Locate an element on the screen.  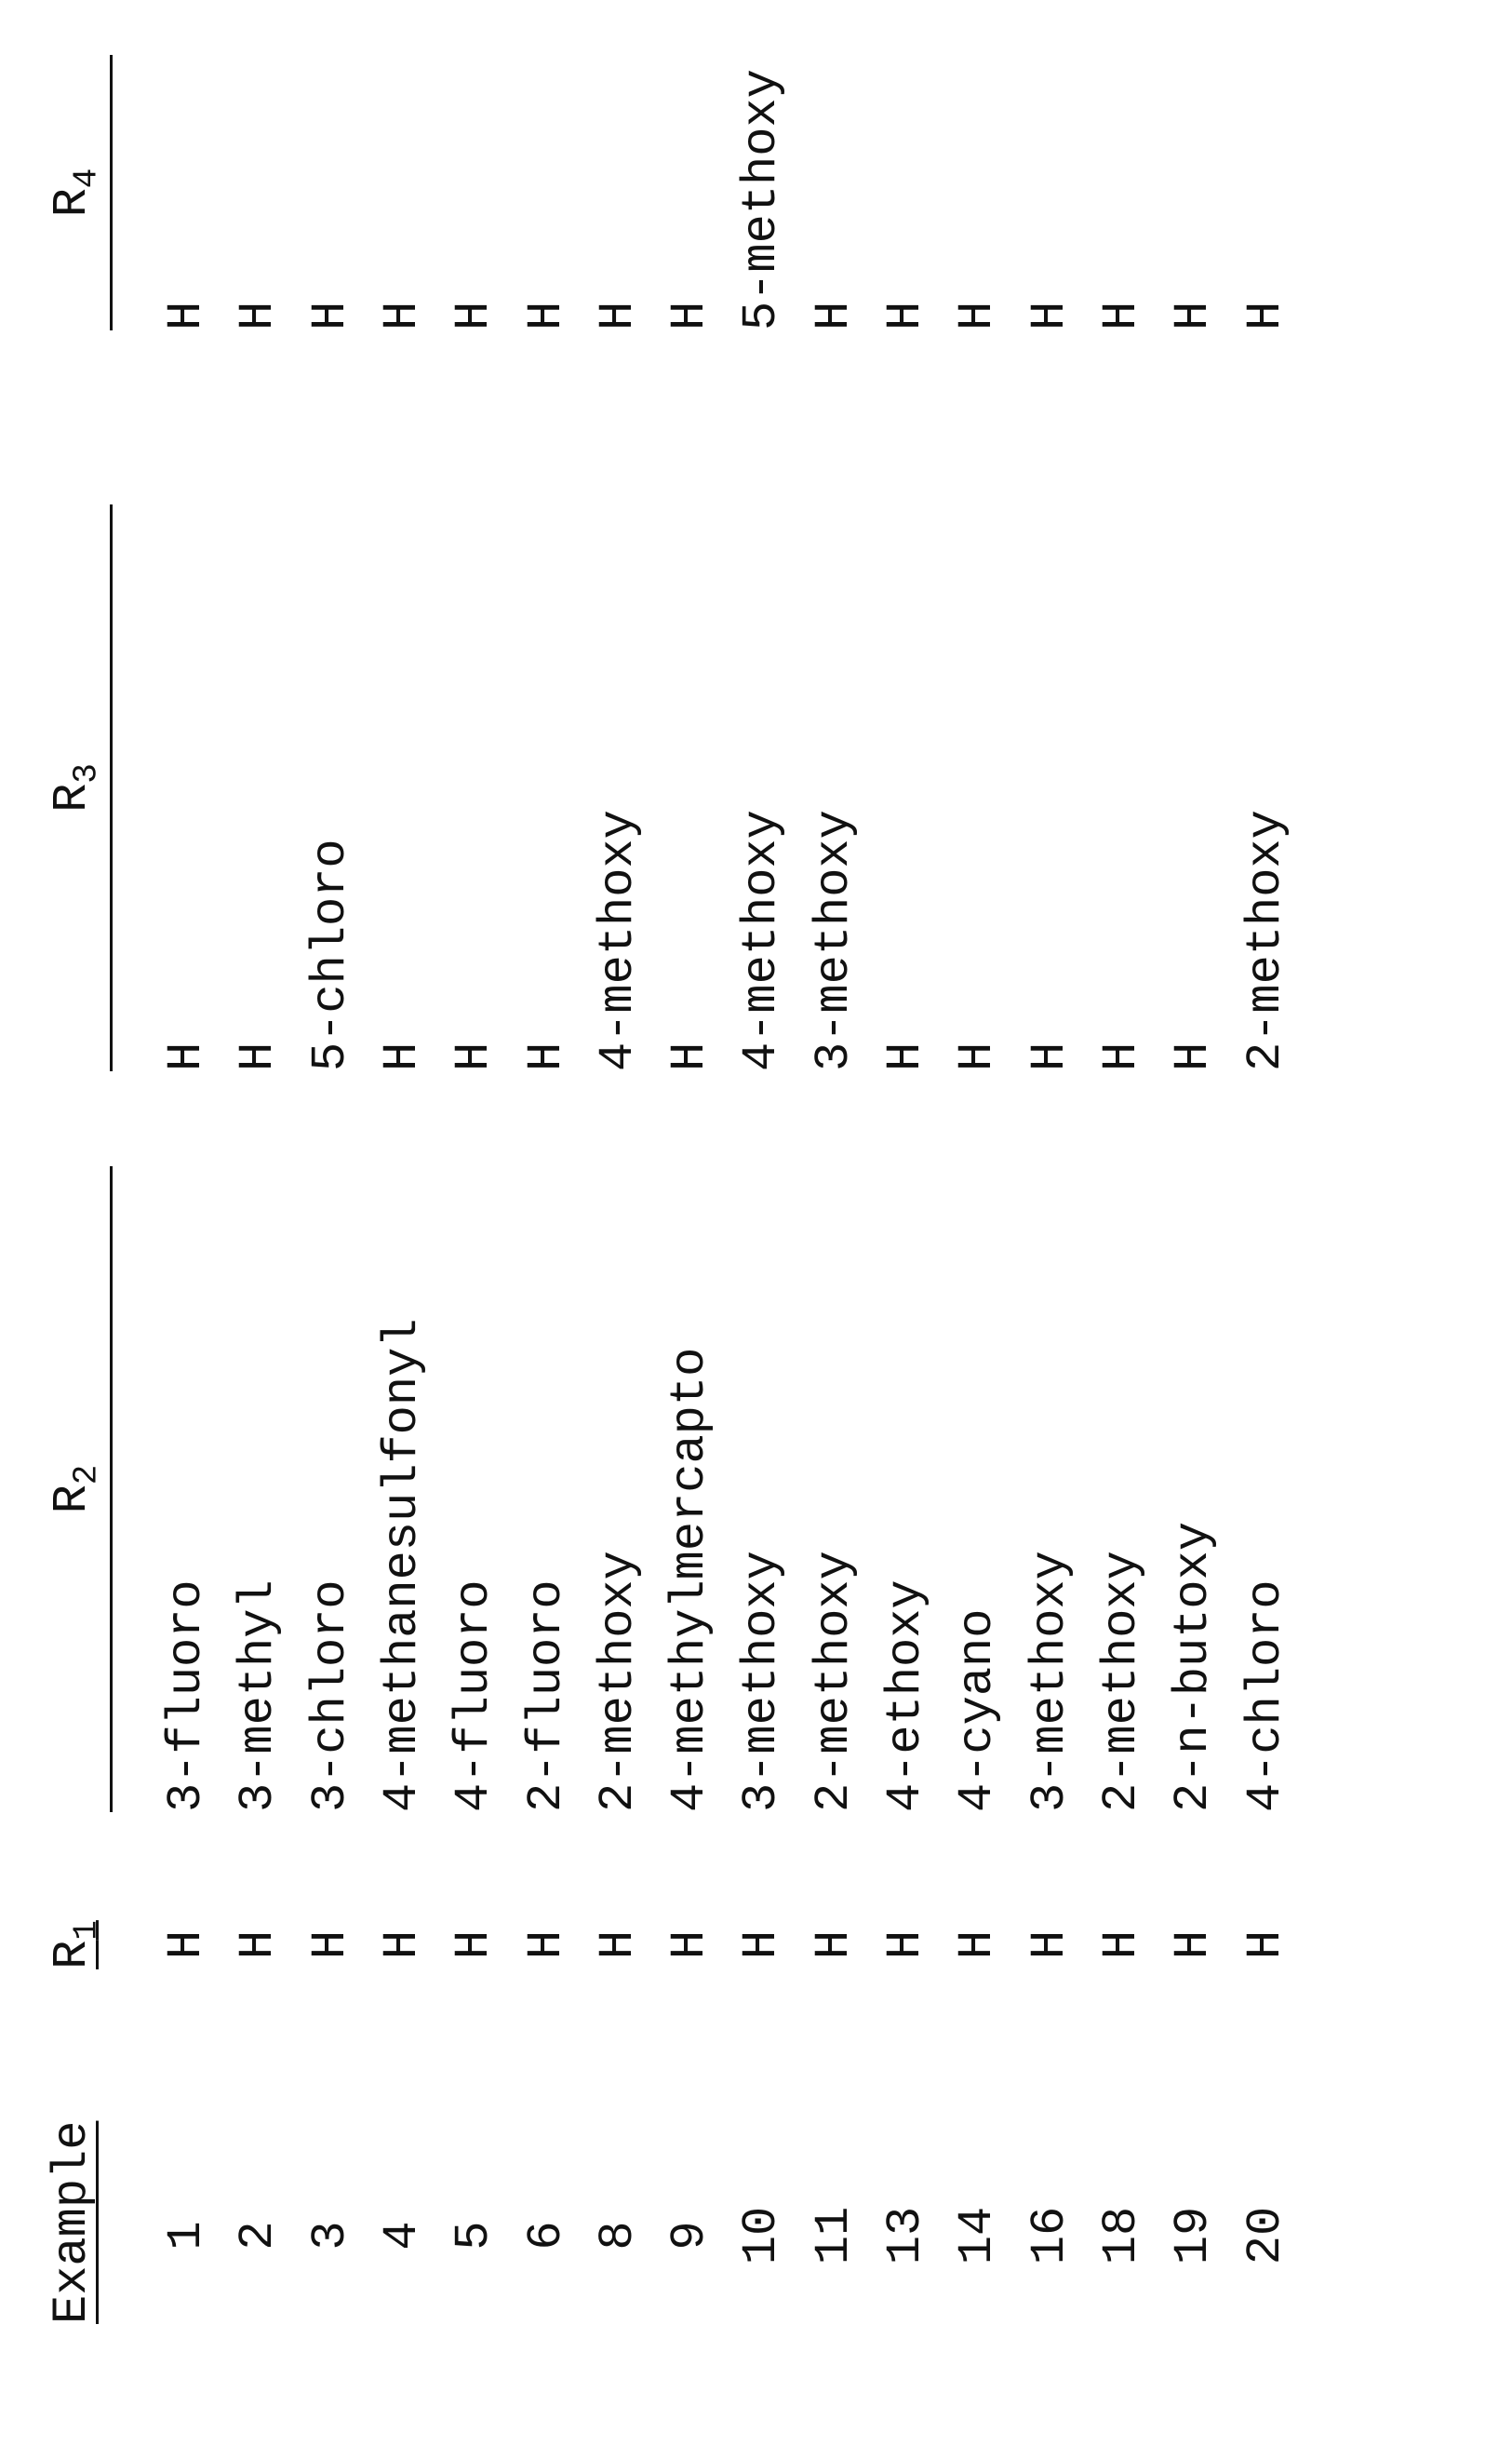
cell-r4: 5-methoxy is located at coordinates (761, 192).